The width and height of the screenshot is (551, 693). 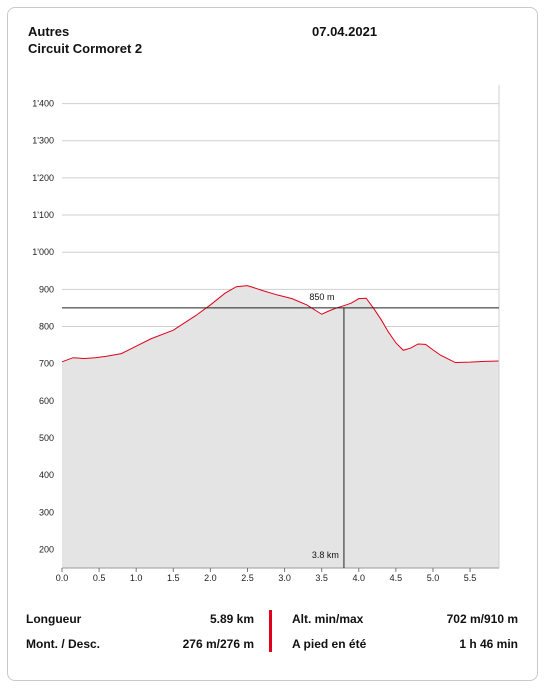 I want to click on y-tick-label: 1'100, so click(x=43, y=215).